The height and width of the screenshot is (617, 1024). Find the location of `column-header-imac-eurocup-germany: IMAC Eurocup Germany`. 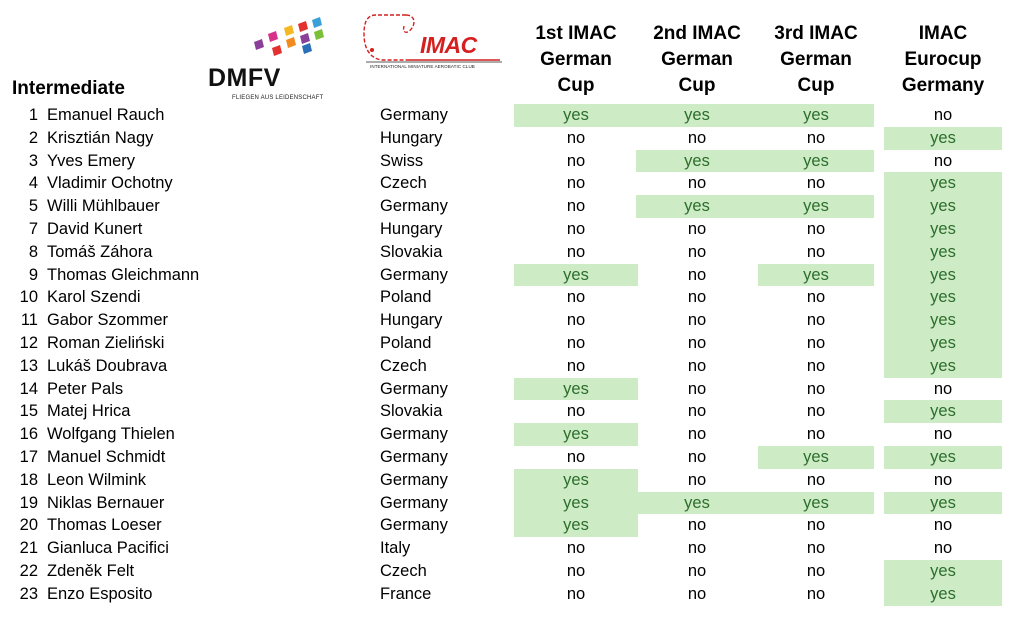

column-header-imac-eurocup-germany: IMAC Eurocup Germany is located at coordinates (943, 59).